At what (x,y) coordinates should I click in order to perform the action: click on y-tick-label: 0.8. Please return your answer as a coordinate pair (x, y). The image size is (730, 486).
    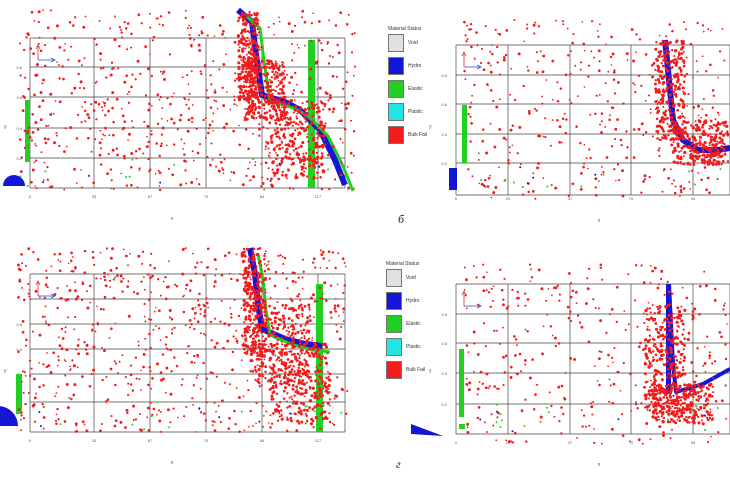
    Looking at the image, I should click on (19, 67).